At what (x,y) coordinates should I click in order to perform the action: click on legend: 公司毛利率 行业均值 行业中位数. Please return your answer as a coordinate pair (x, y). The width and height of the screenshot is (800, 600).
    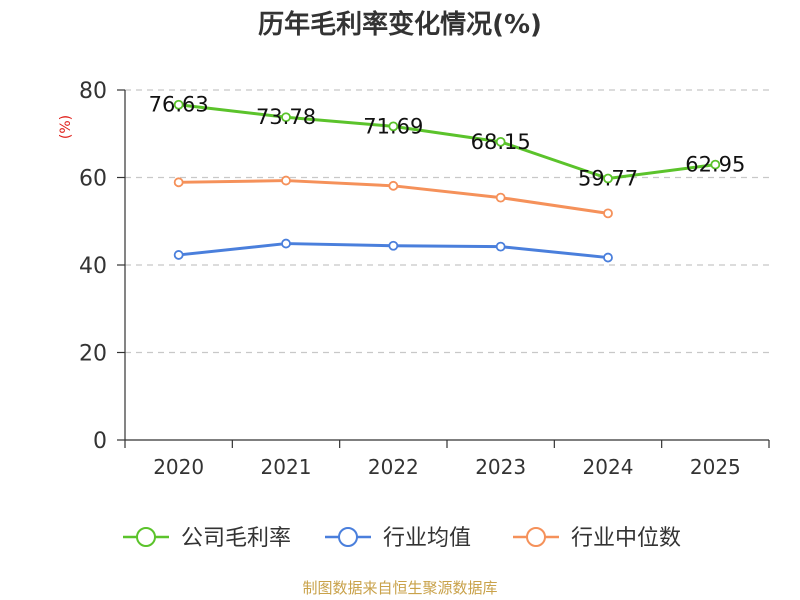
    Looking at the image, I should click on (402, 538).